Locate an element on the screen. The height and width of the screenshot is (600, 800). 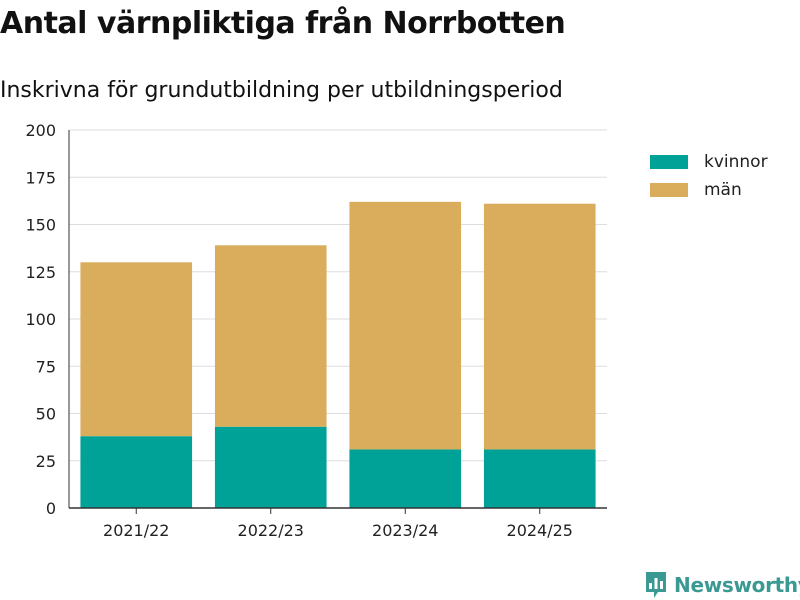
y-tick-label: 100 is located at coordinates (40, 319).